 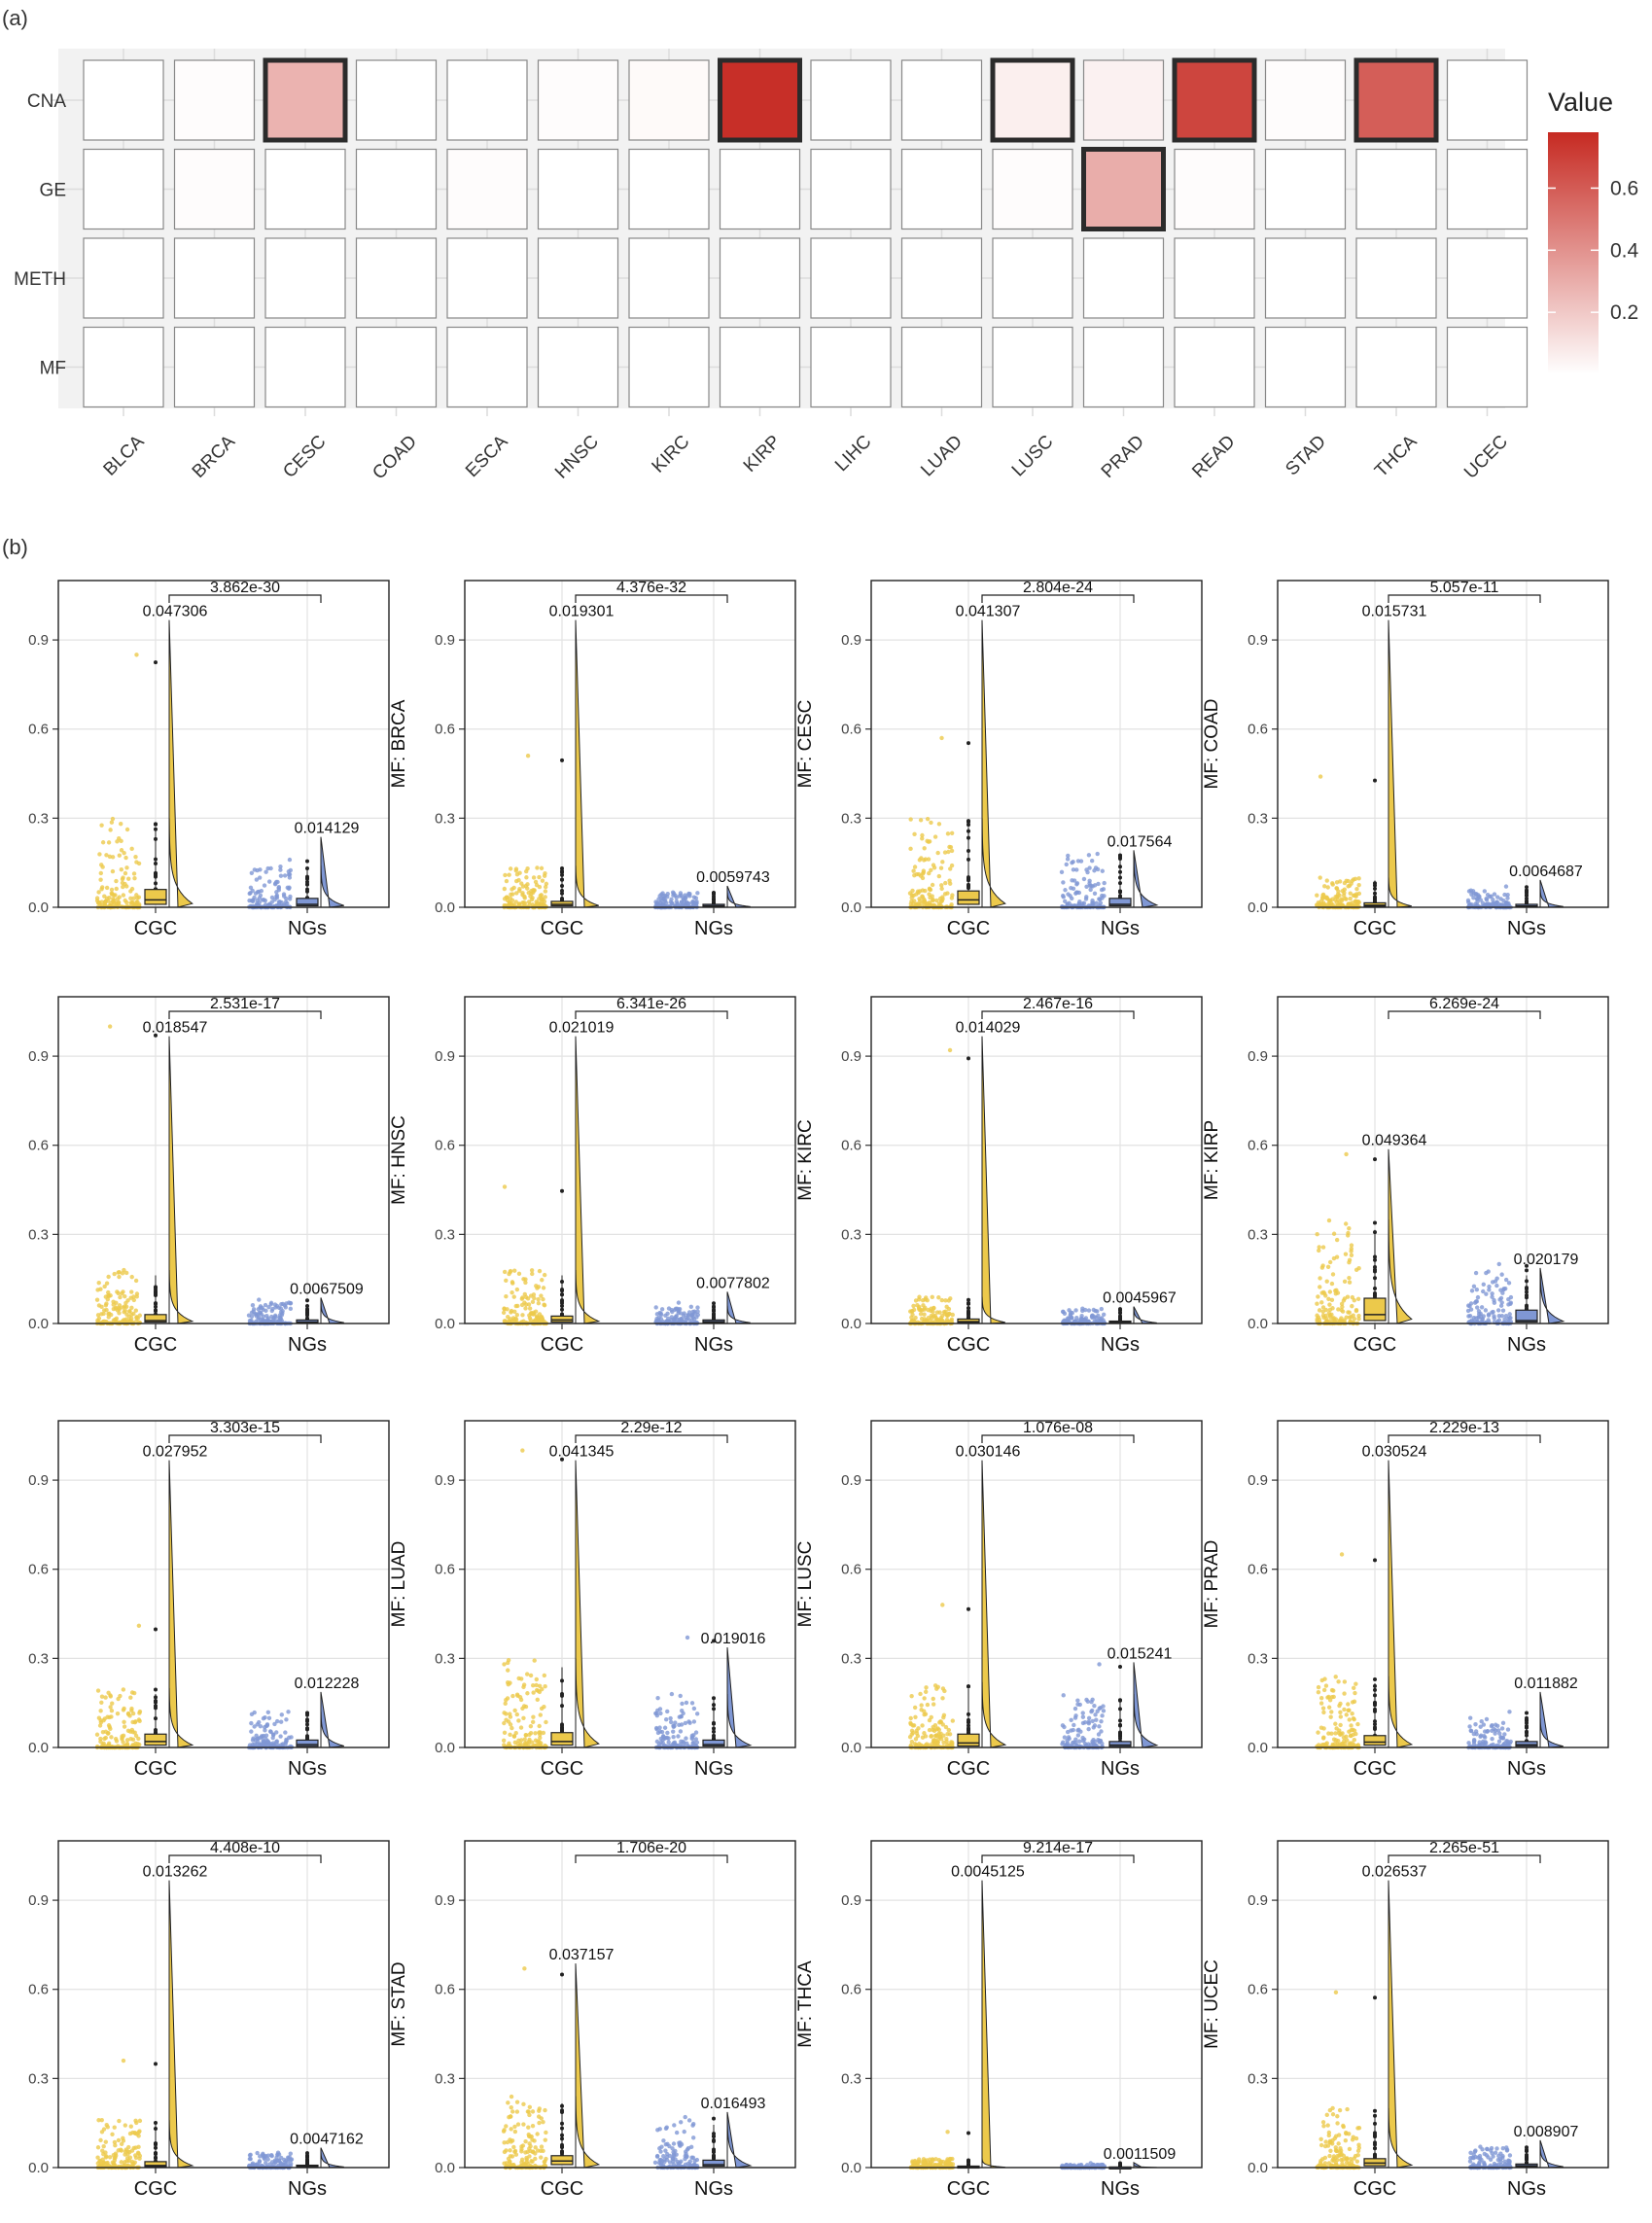 I want to click on y-tick-label: 0.3, so click(x=445, y=818).